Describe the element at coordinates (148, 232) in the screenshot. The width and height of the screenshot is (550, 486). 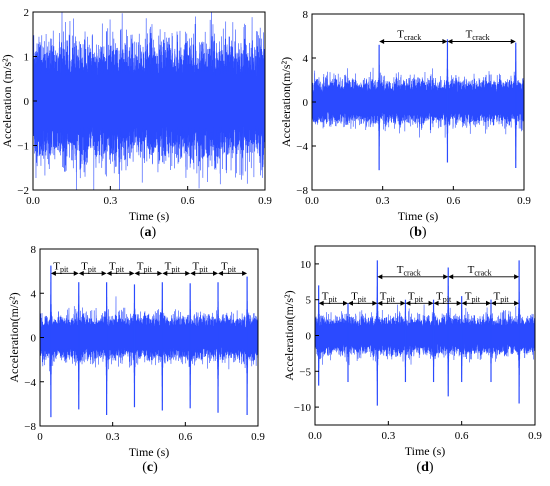
I see `panel-caption: (a)` at that location.